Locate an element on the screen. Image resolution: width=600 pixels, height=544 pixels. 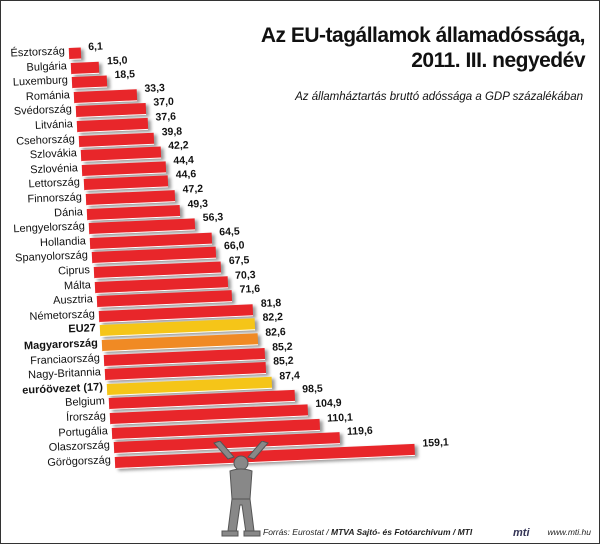
bar-row: Szlovákia 42,2 is located at coordinates (108, 151).